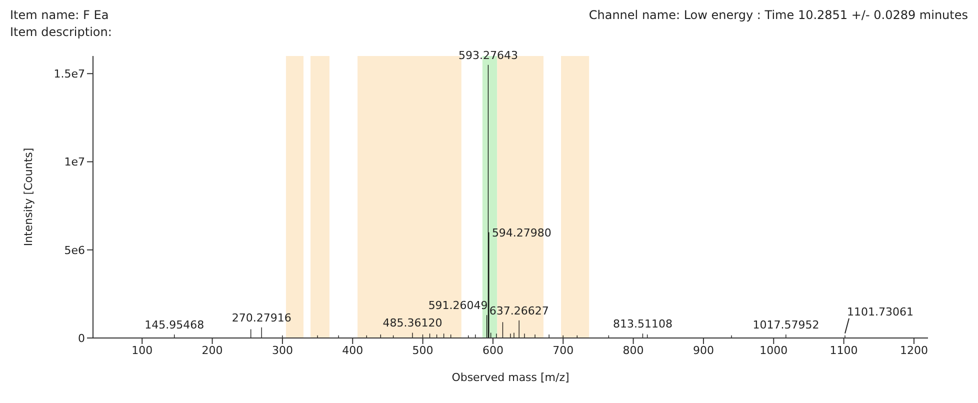 The image size is (978, 403). Describe the element at coordinates (74, 250) in the screenshot. I see `y-tick-label: 5e6` at that location.